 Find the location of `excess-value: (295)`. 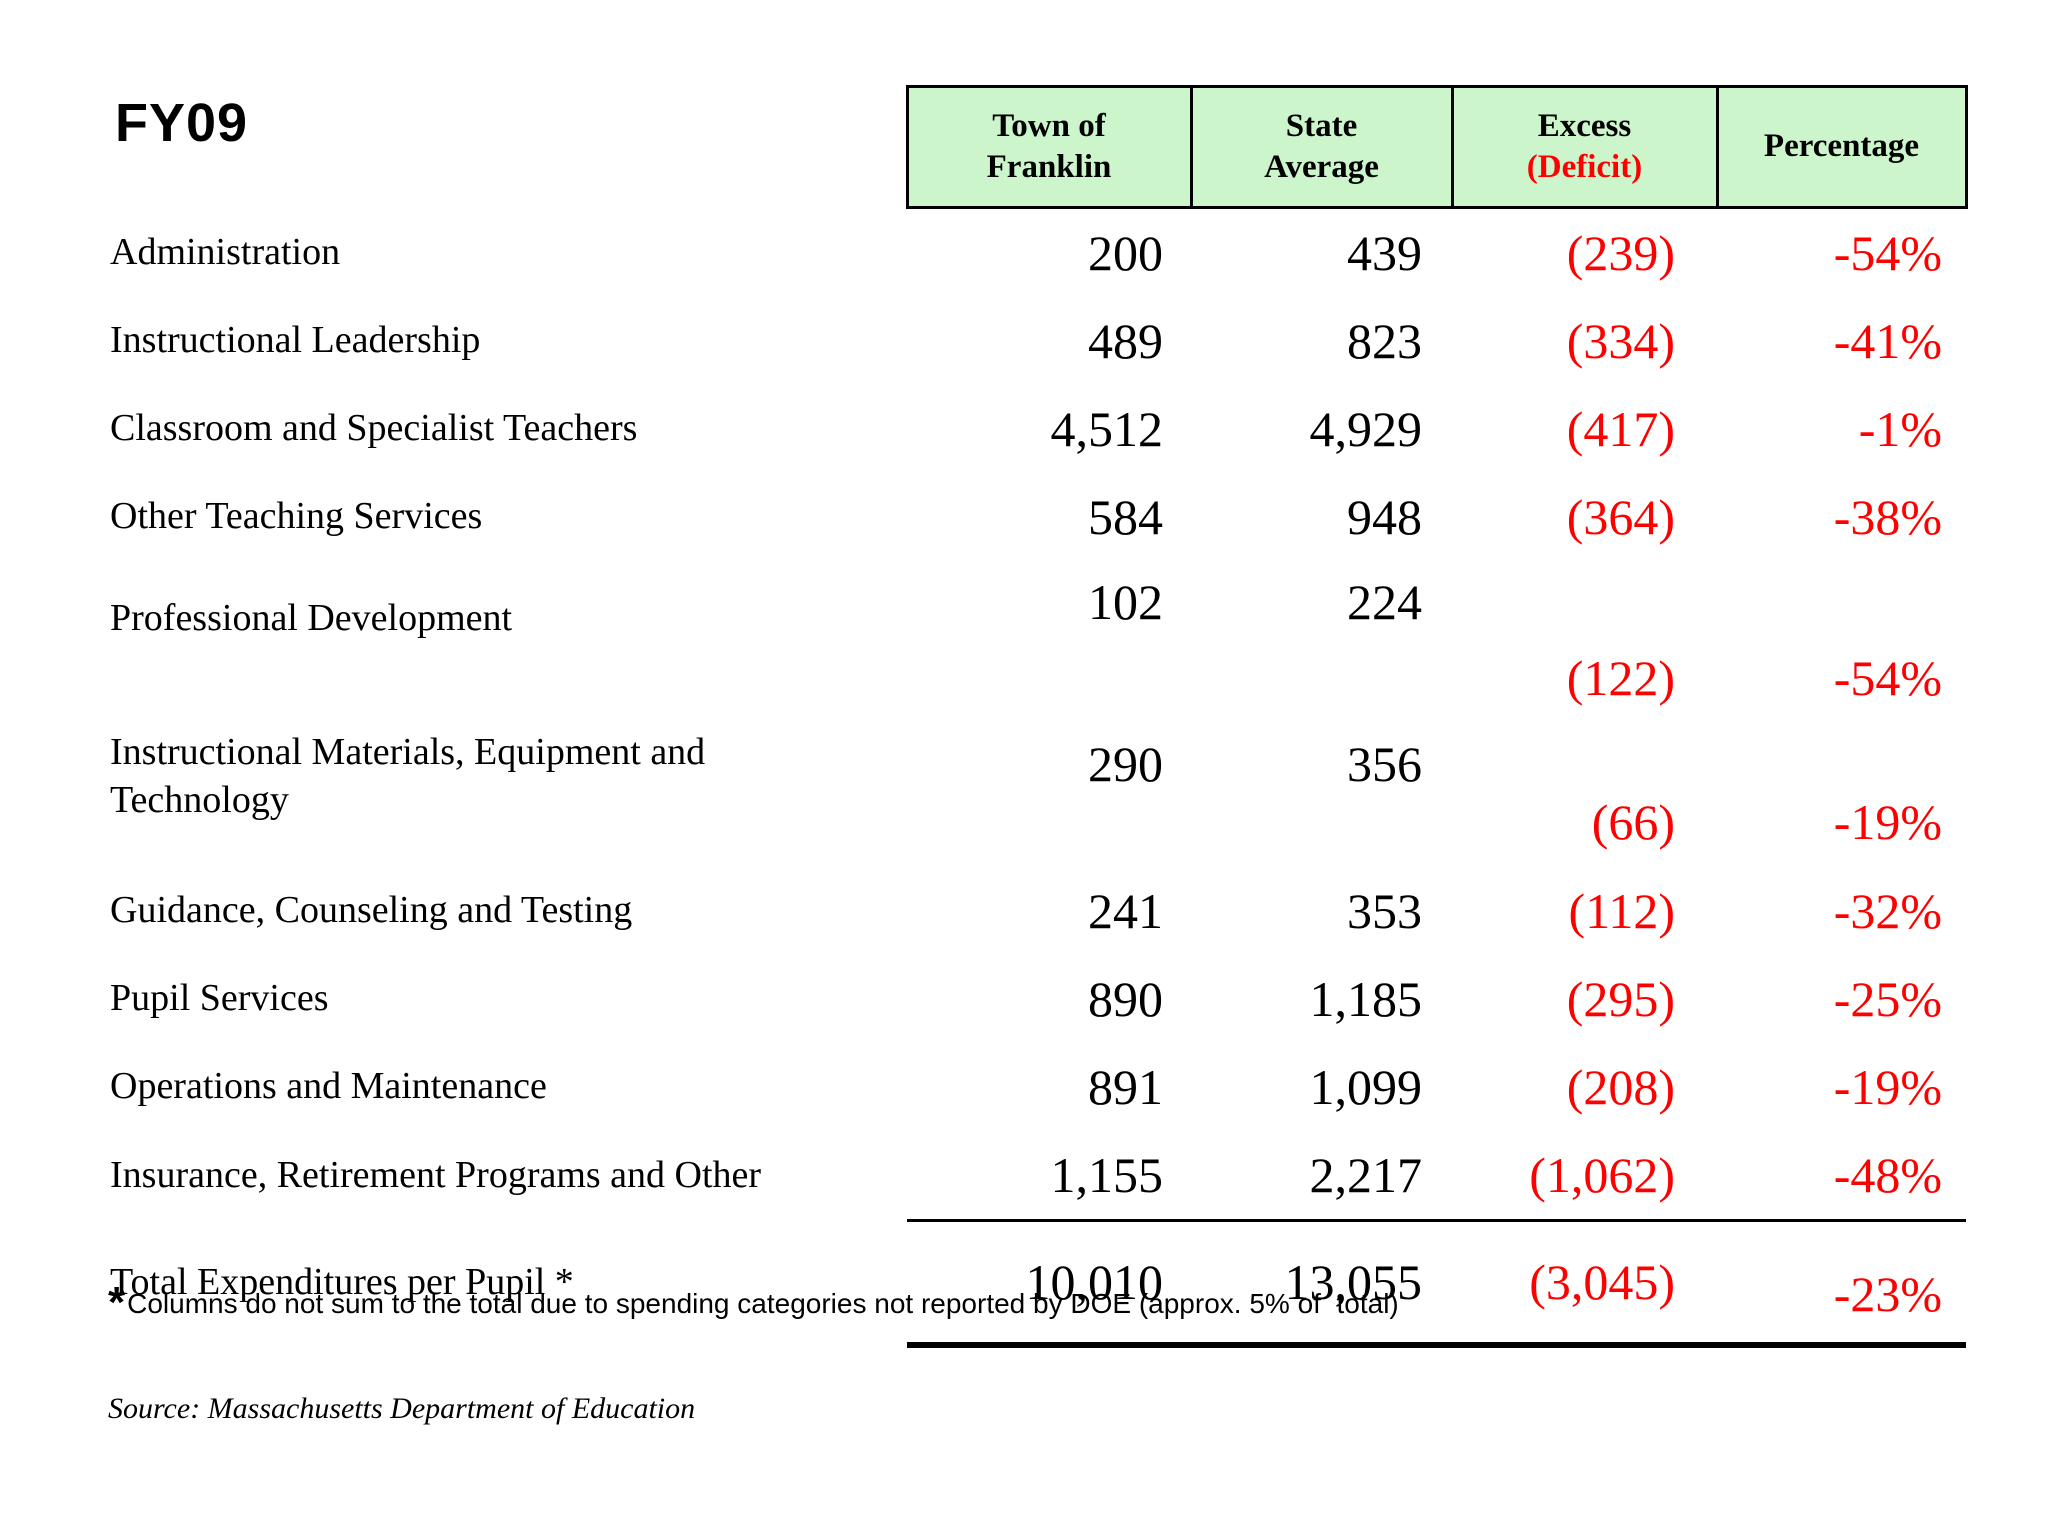

excess-value: (295) is located at coordinates (1620, 999).